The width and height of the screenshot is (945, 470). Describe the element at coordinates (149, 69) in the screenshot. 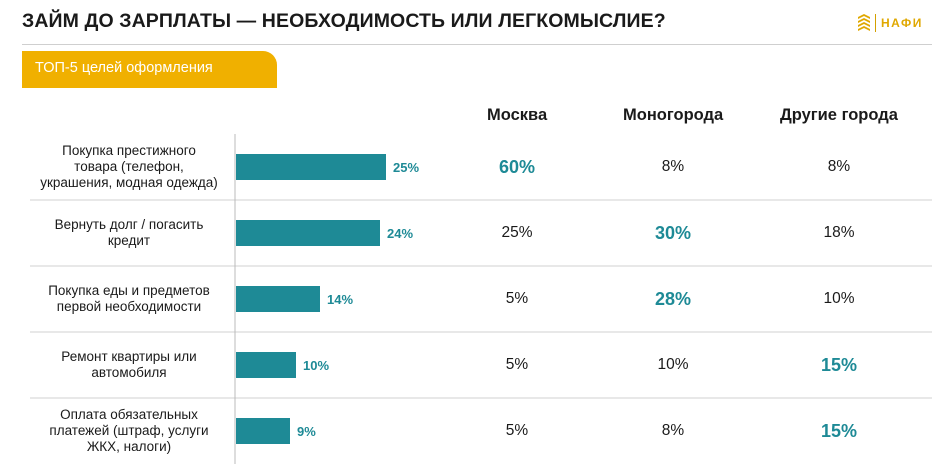

I see `section-tab: ТОП-5 целей оформления` at that location.